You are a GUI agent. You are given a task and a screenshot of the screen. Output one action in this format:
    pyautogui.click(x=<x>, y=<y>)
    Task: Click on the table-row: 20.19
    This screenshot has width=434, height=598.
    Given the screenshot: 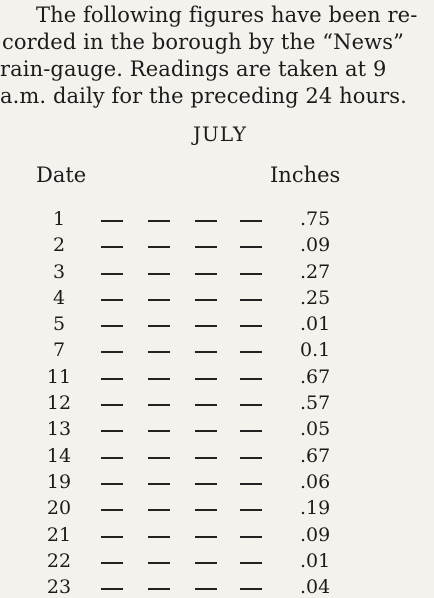 What is the action you would take?
    pyautogui.click(x=217, y=508)
    